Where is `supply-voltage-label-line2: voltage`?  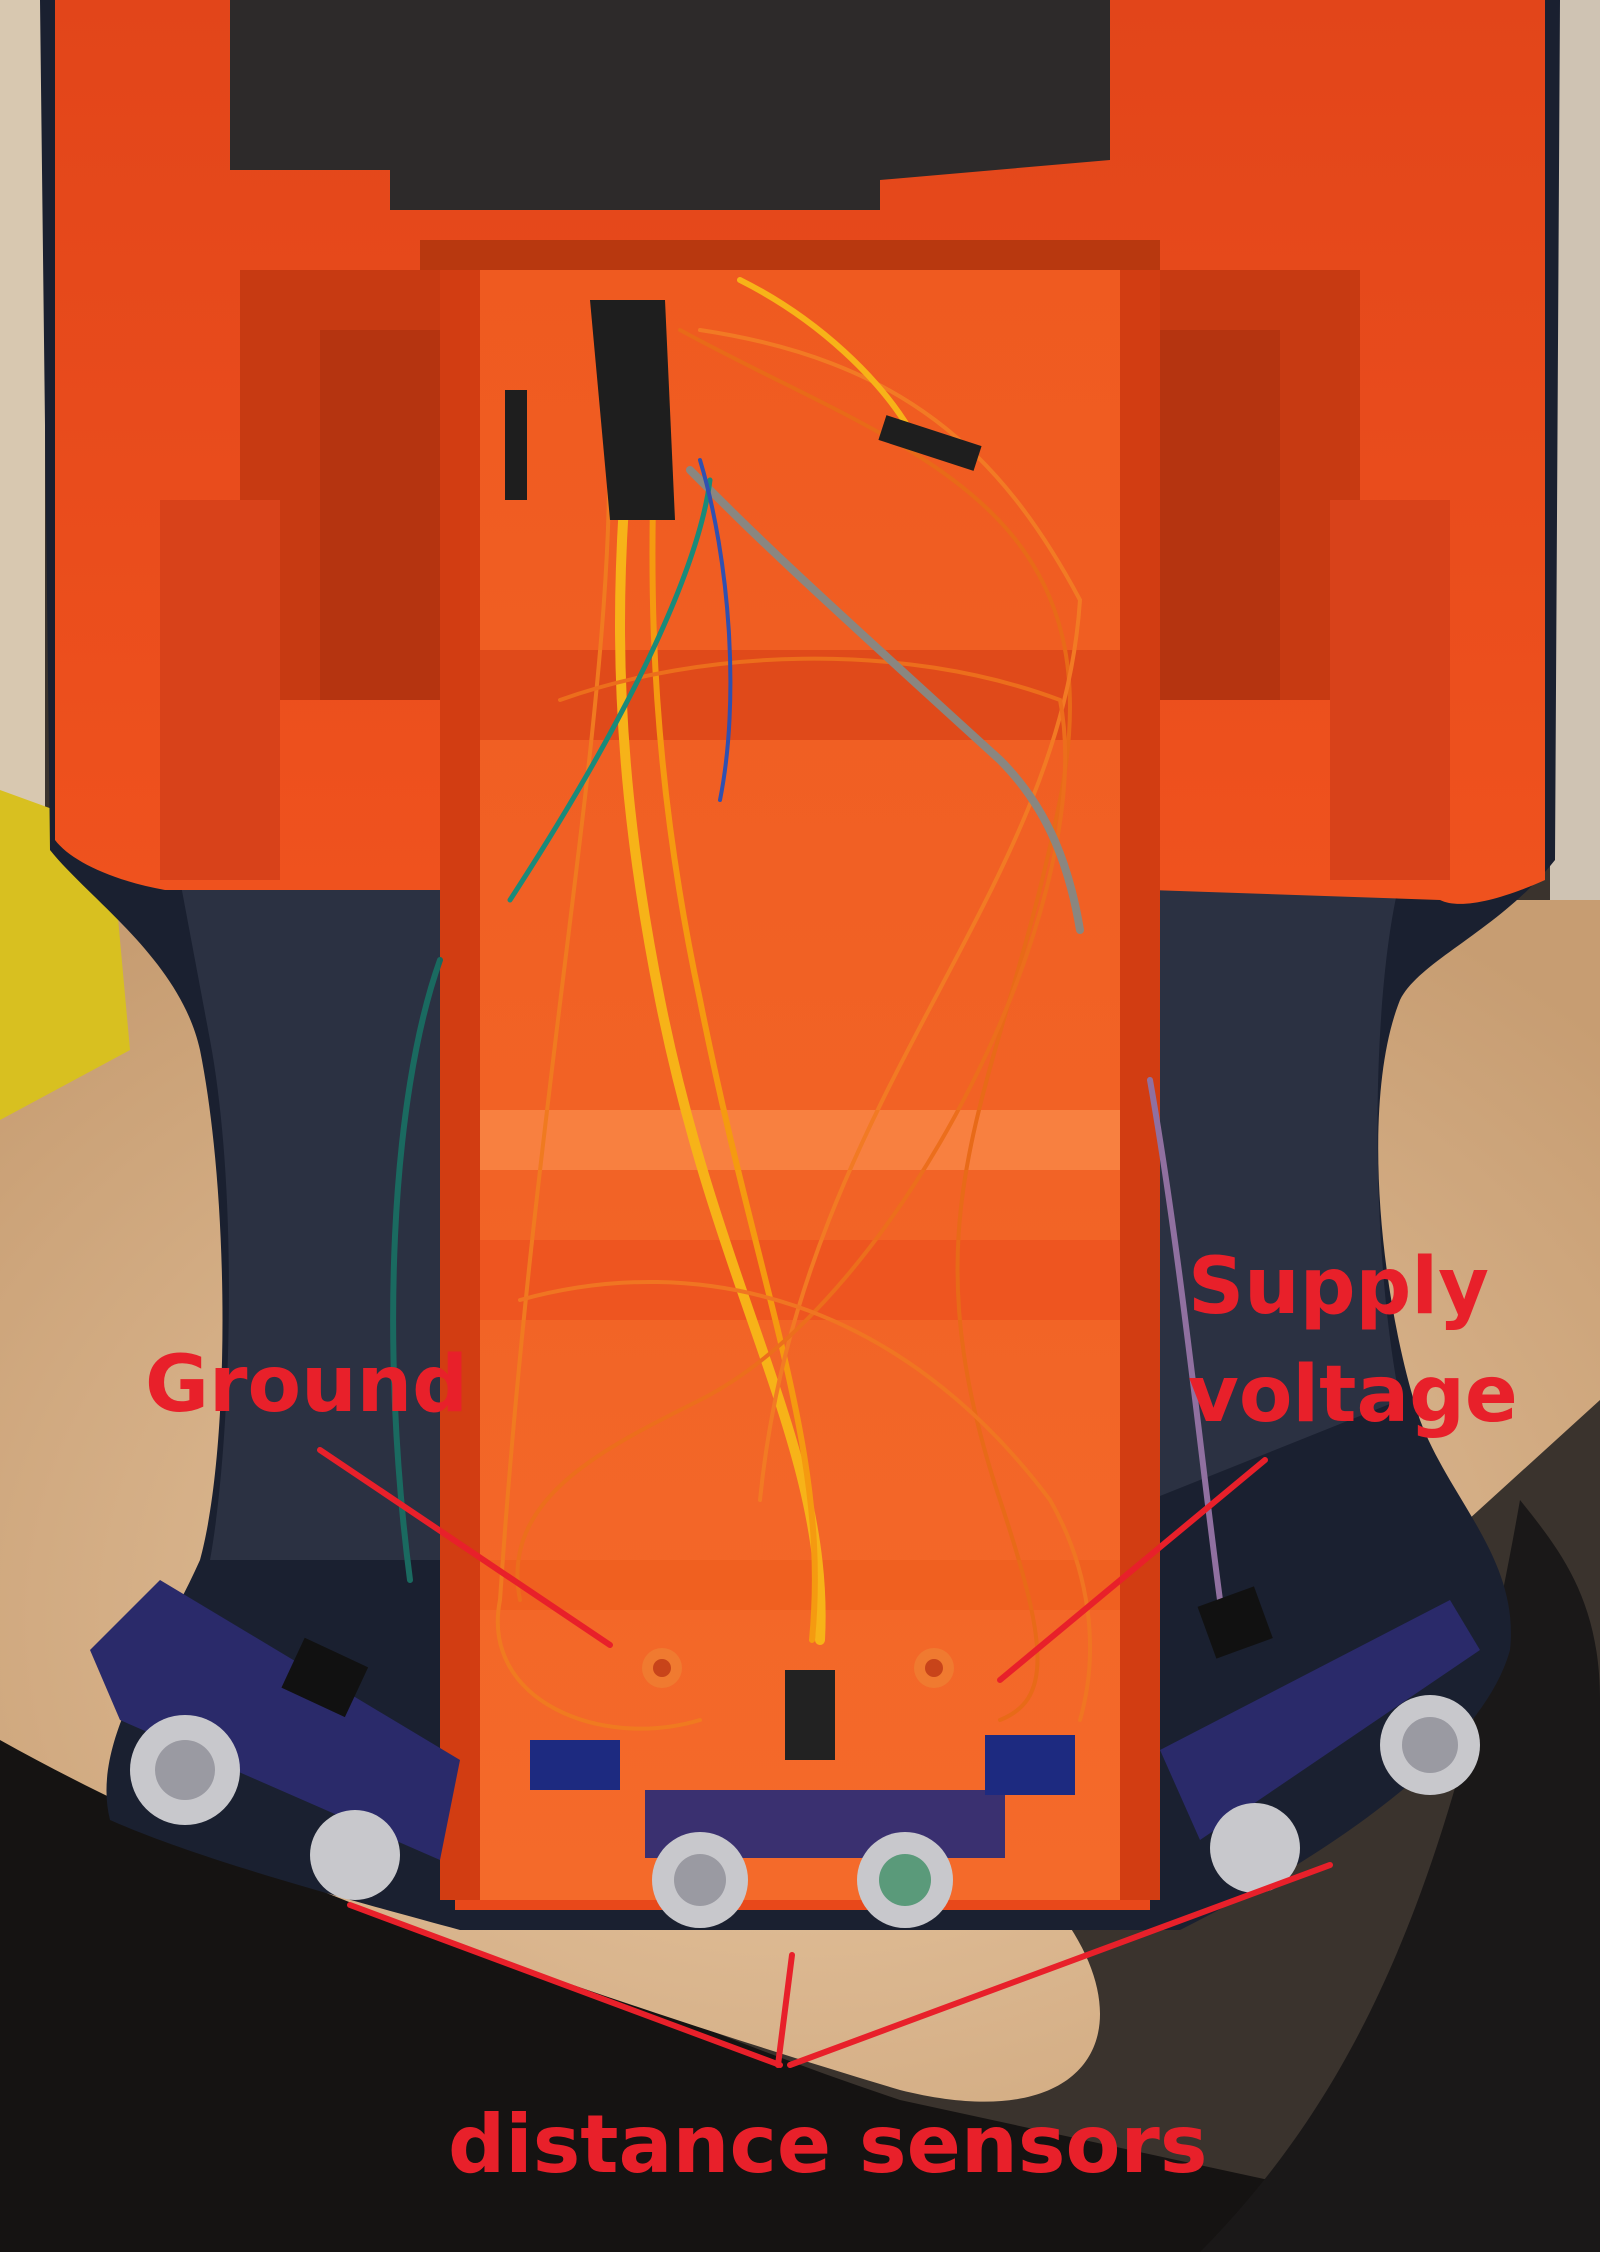
supply-voltage-label-line2: voltage is located at coordinates (1353, 1395).